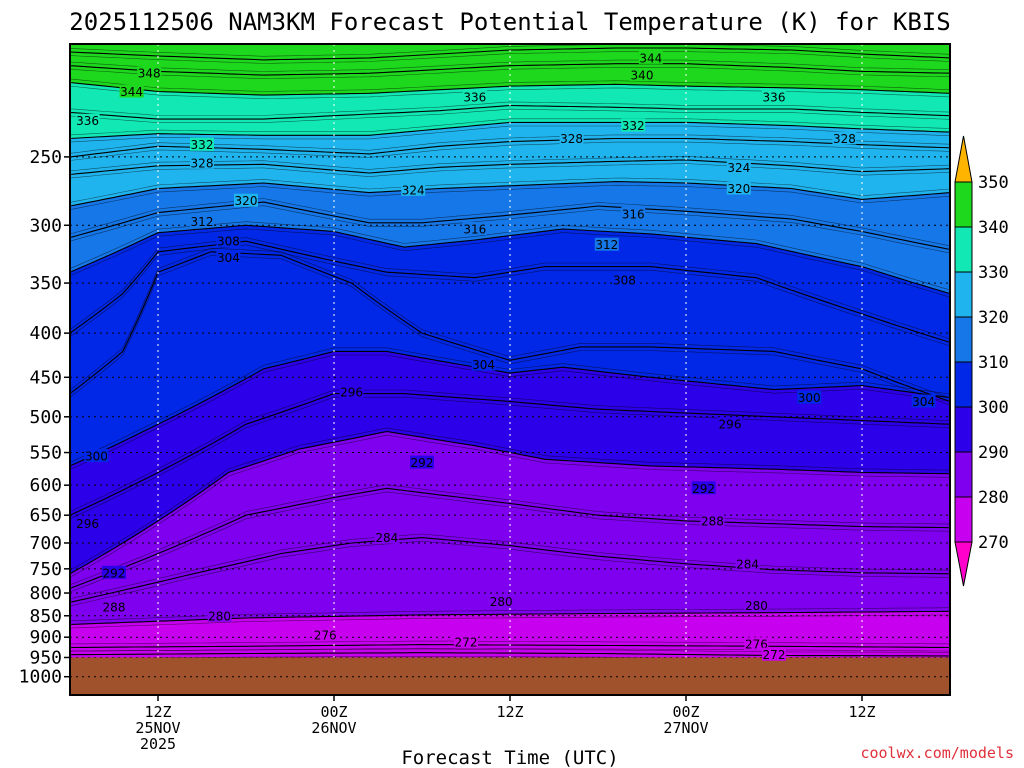 The height and width of the screenshot is (768, 1024). I want to click on colorbar-upper-triangle, so click(963, 159).